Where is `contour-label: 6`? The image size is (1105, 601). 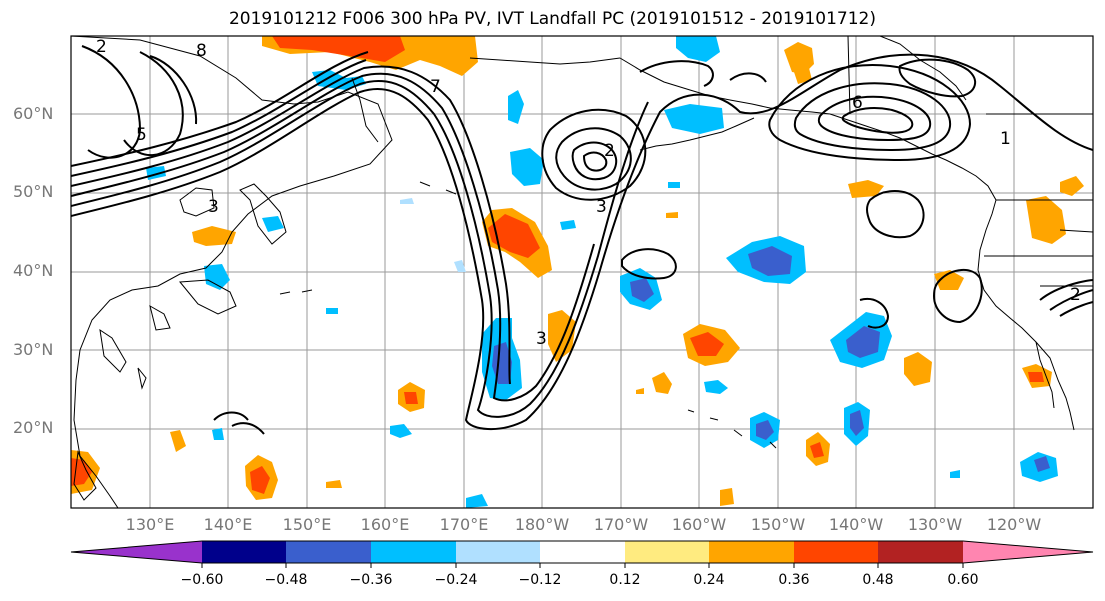
contour-label: 6 is located at coordinates (857, 103).